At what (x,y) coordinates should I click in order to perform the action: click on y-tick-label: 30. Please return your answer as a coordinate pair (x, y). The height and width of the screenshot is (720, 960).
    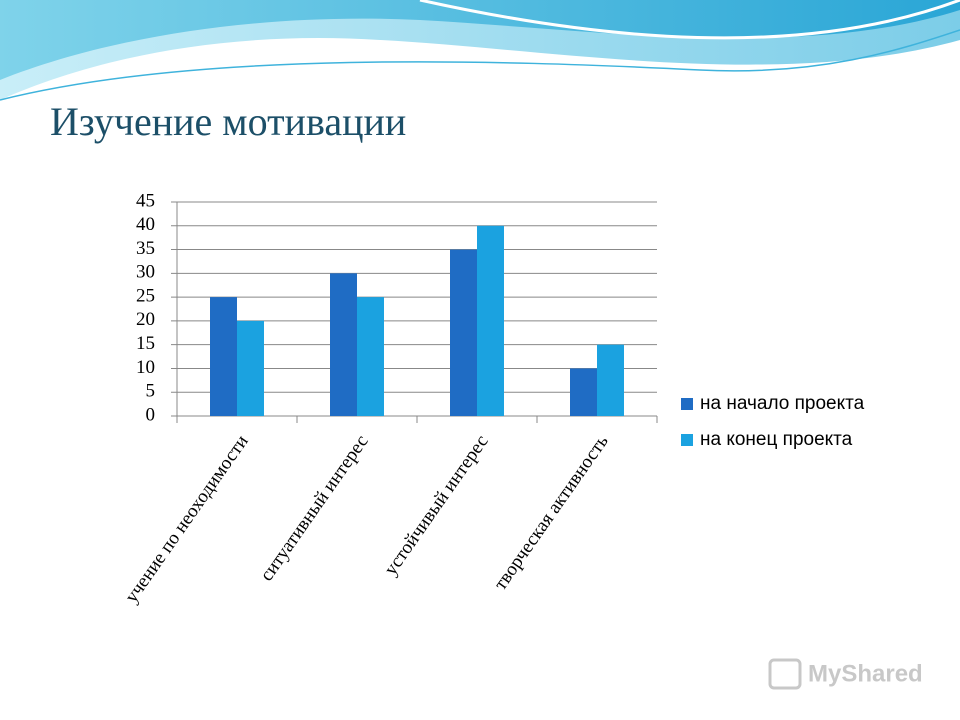
    Looking at the image, I should click on (145, 272).